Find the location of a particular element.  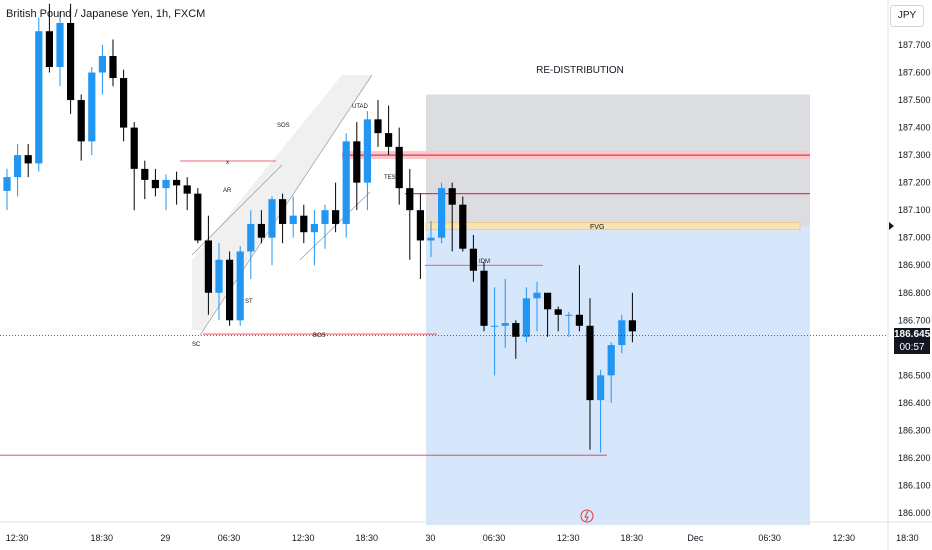

y-tick-label: 187.700 is located at coordinates (914, 45).